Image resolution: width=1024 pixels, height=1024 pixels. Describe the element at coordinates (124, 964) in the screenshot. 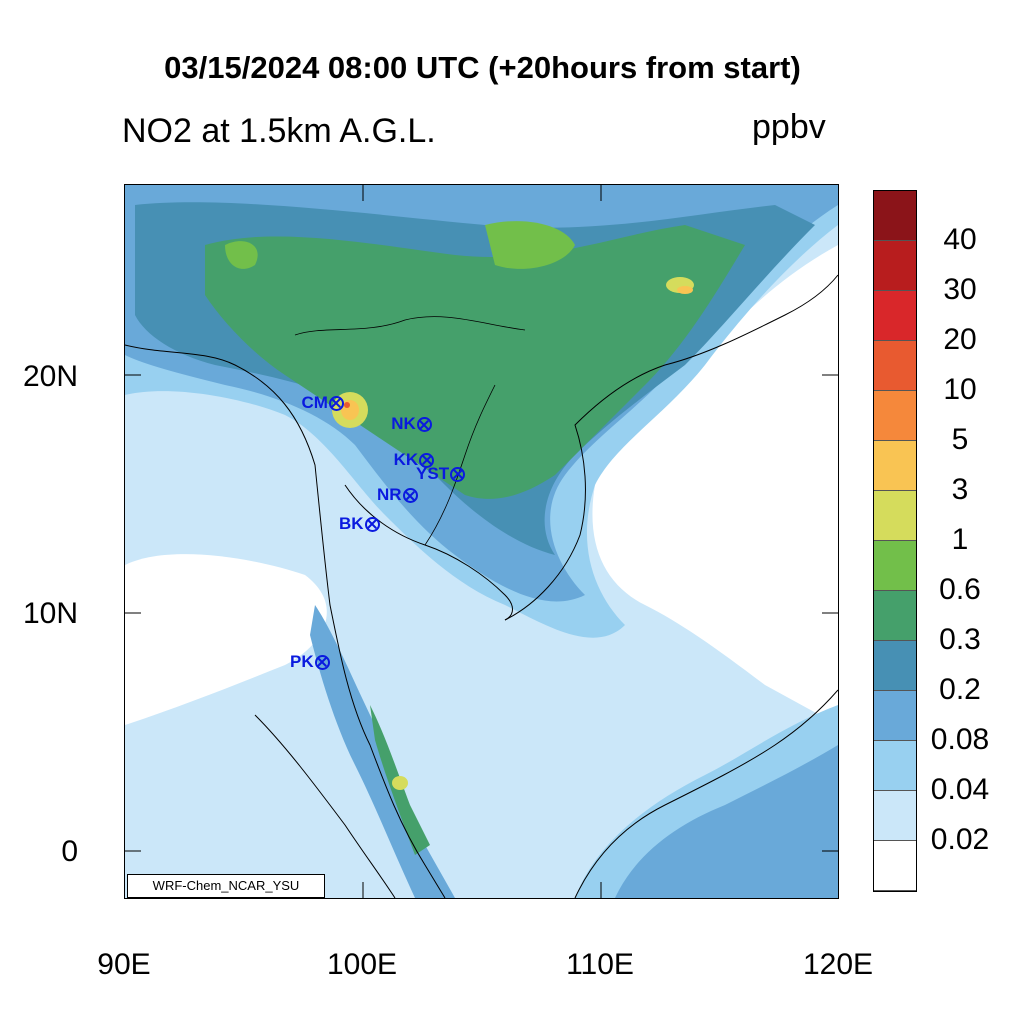

I see `x-tick-label: 90E` at that location.